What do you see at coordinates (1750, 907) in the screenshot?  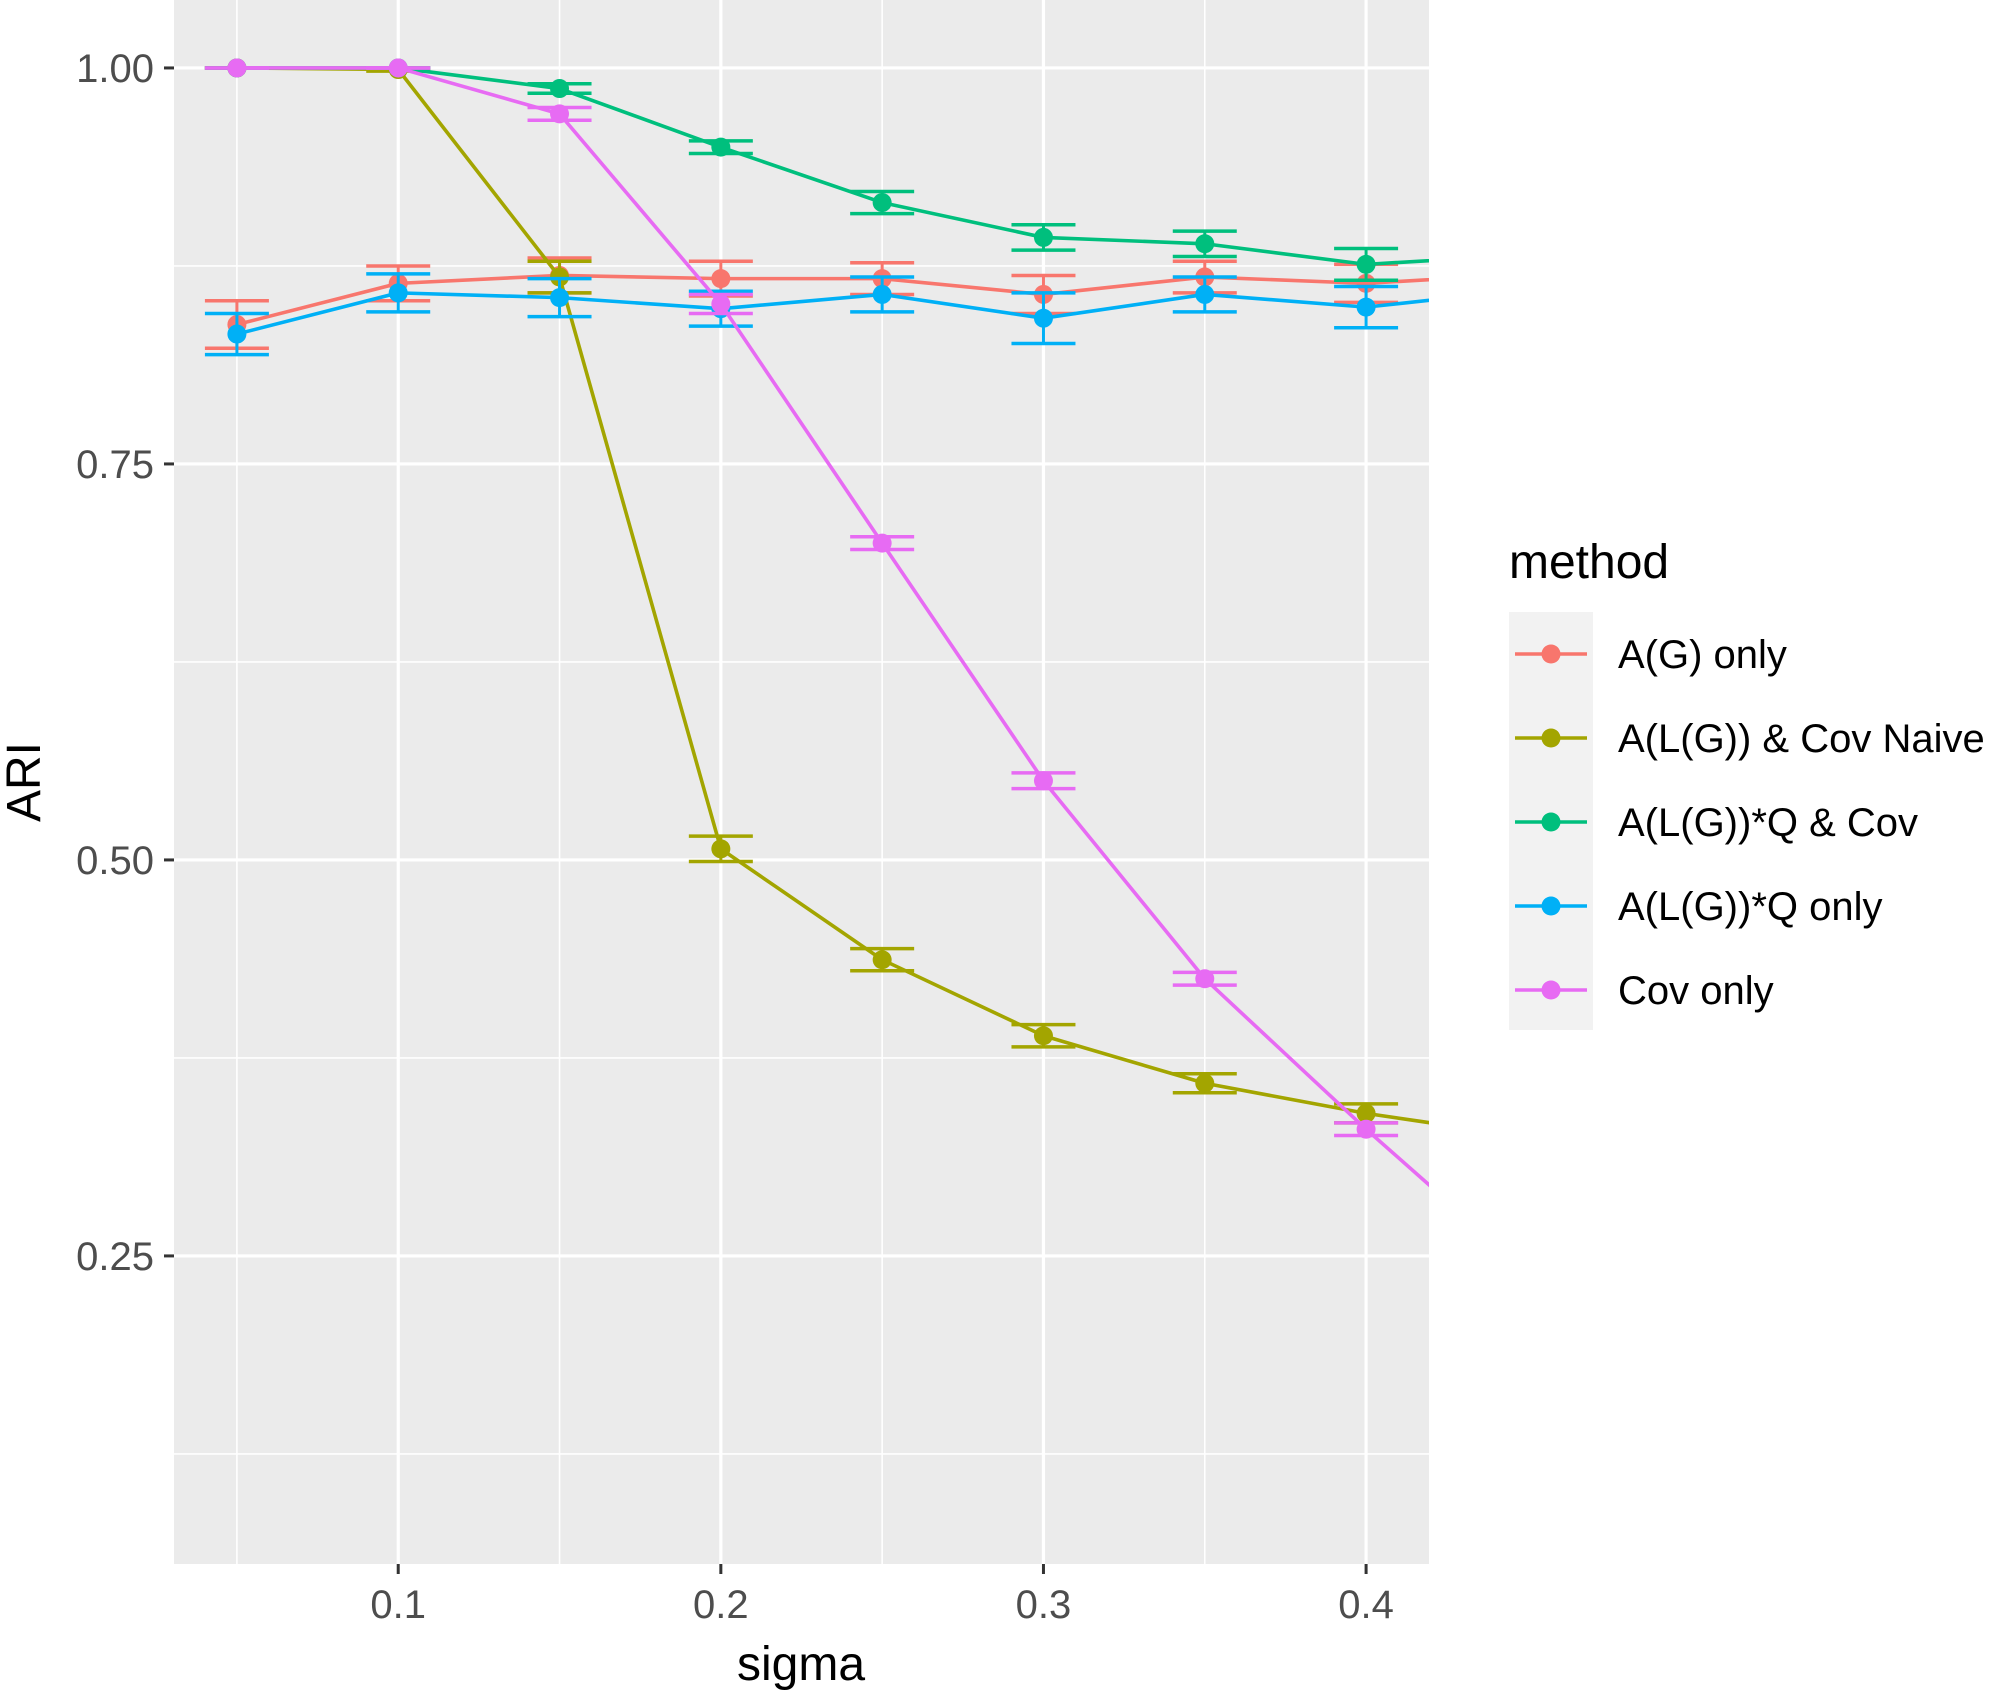 I see `legend-label: A(L(G))*Q only` at bounding box center [1750, 907].